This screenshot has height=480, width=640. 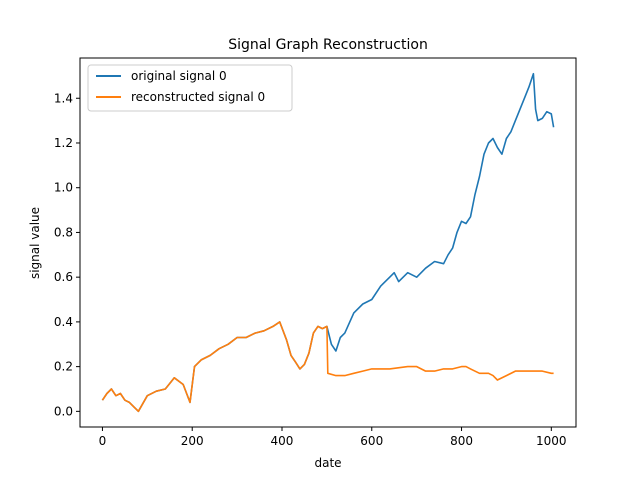 What do you see at coordinates (67, 254) in the screenshot?
I see `y-ticks: 0.0 0.2 0.4 0.6 0.8 1.0 1.2 1.4` at bounding box center [67, 254].